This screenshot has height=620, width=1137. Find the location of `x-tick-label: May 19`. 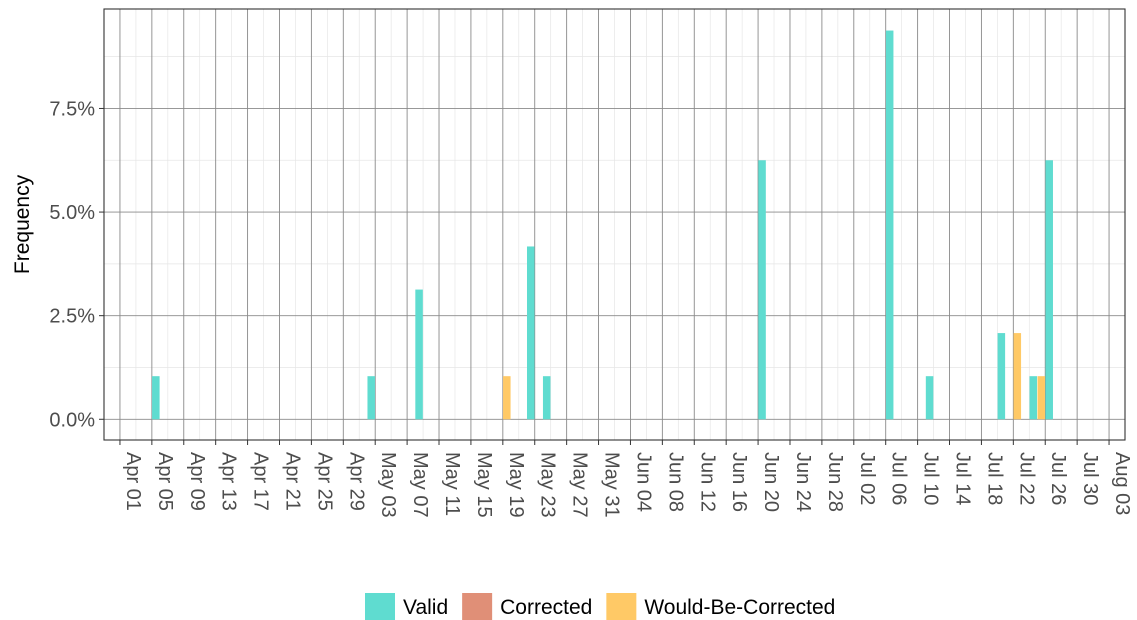

x-tick-label: May 19 is located at coordinates (516, 485).